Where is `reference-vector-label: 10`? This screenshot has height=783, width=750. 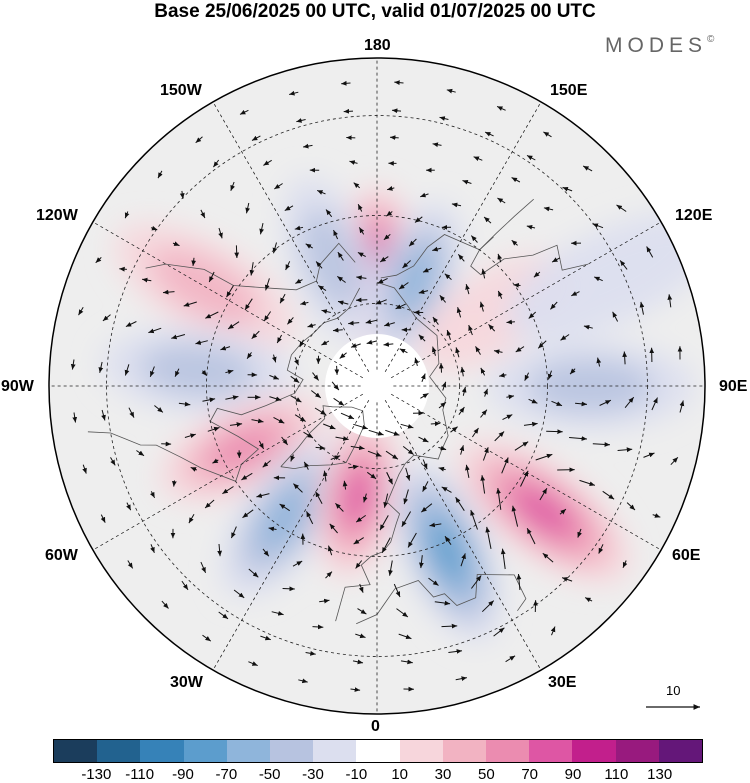 reference-vector-label: 10 is located at coordinates (673, 690).